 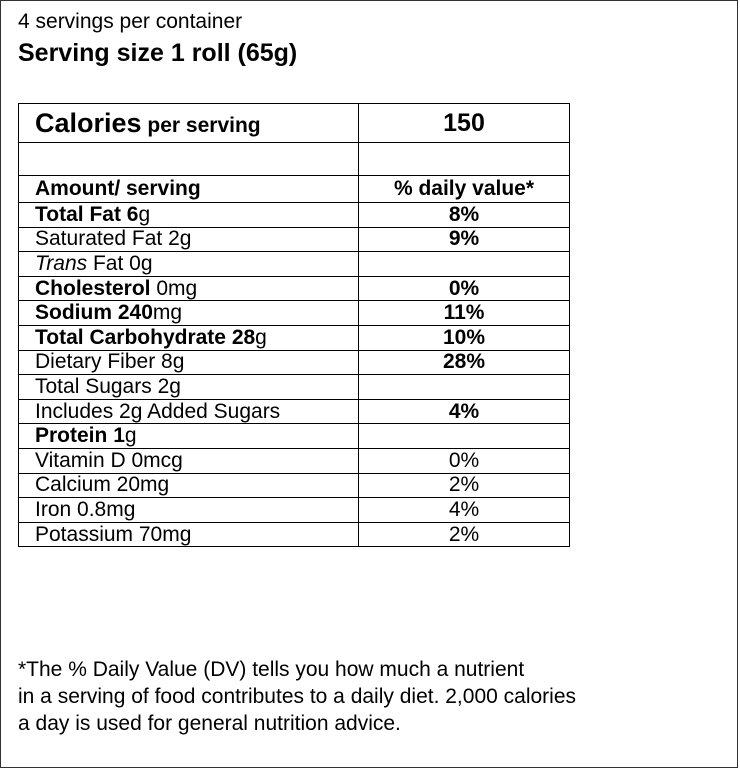 What do you see at coordinates (464, 362) in the screenshot?
I see `nutrient-daily-value: 28%` at bounding box center [464, 362].